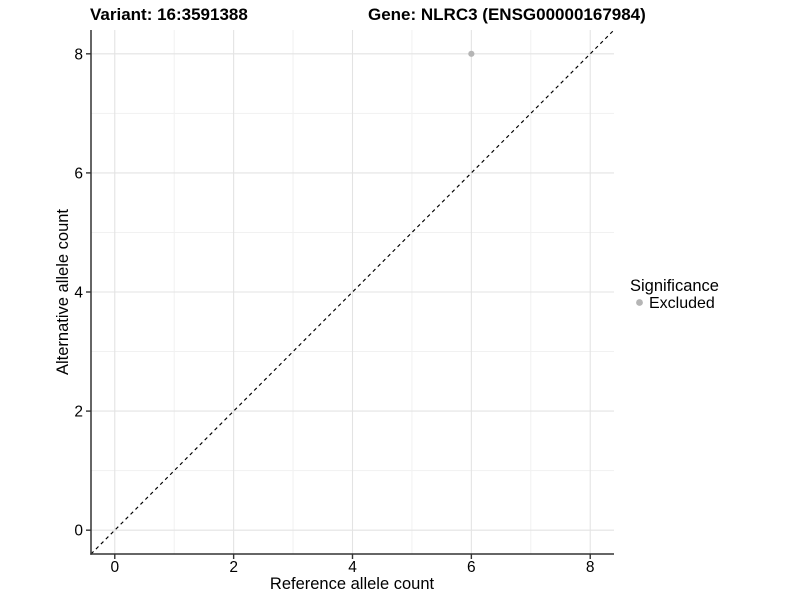  Describe the element at coordinates (674, 286) in the screenshot. I see `legend-title: Significance` at that location.